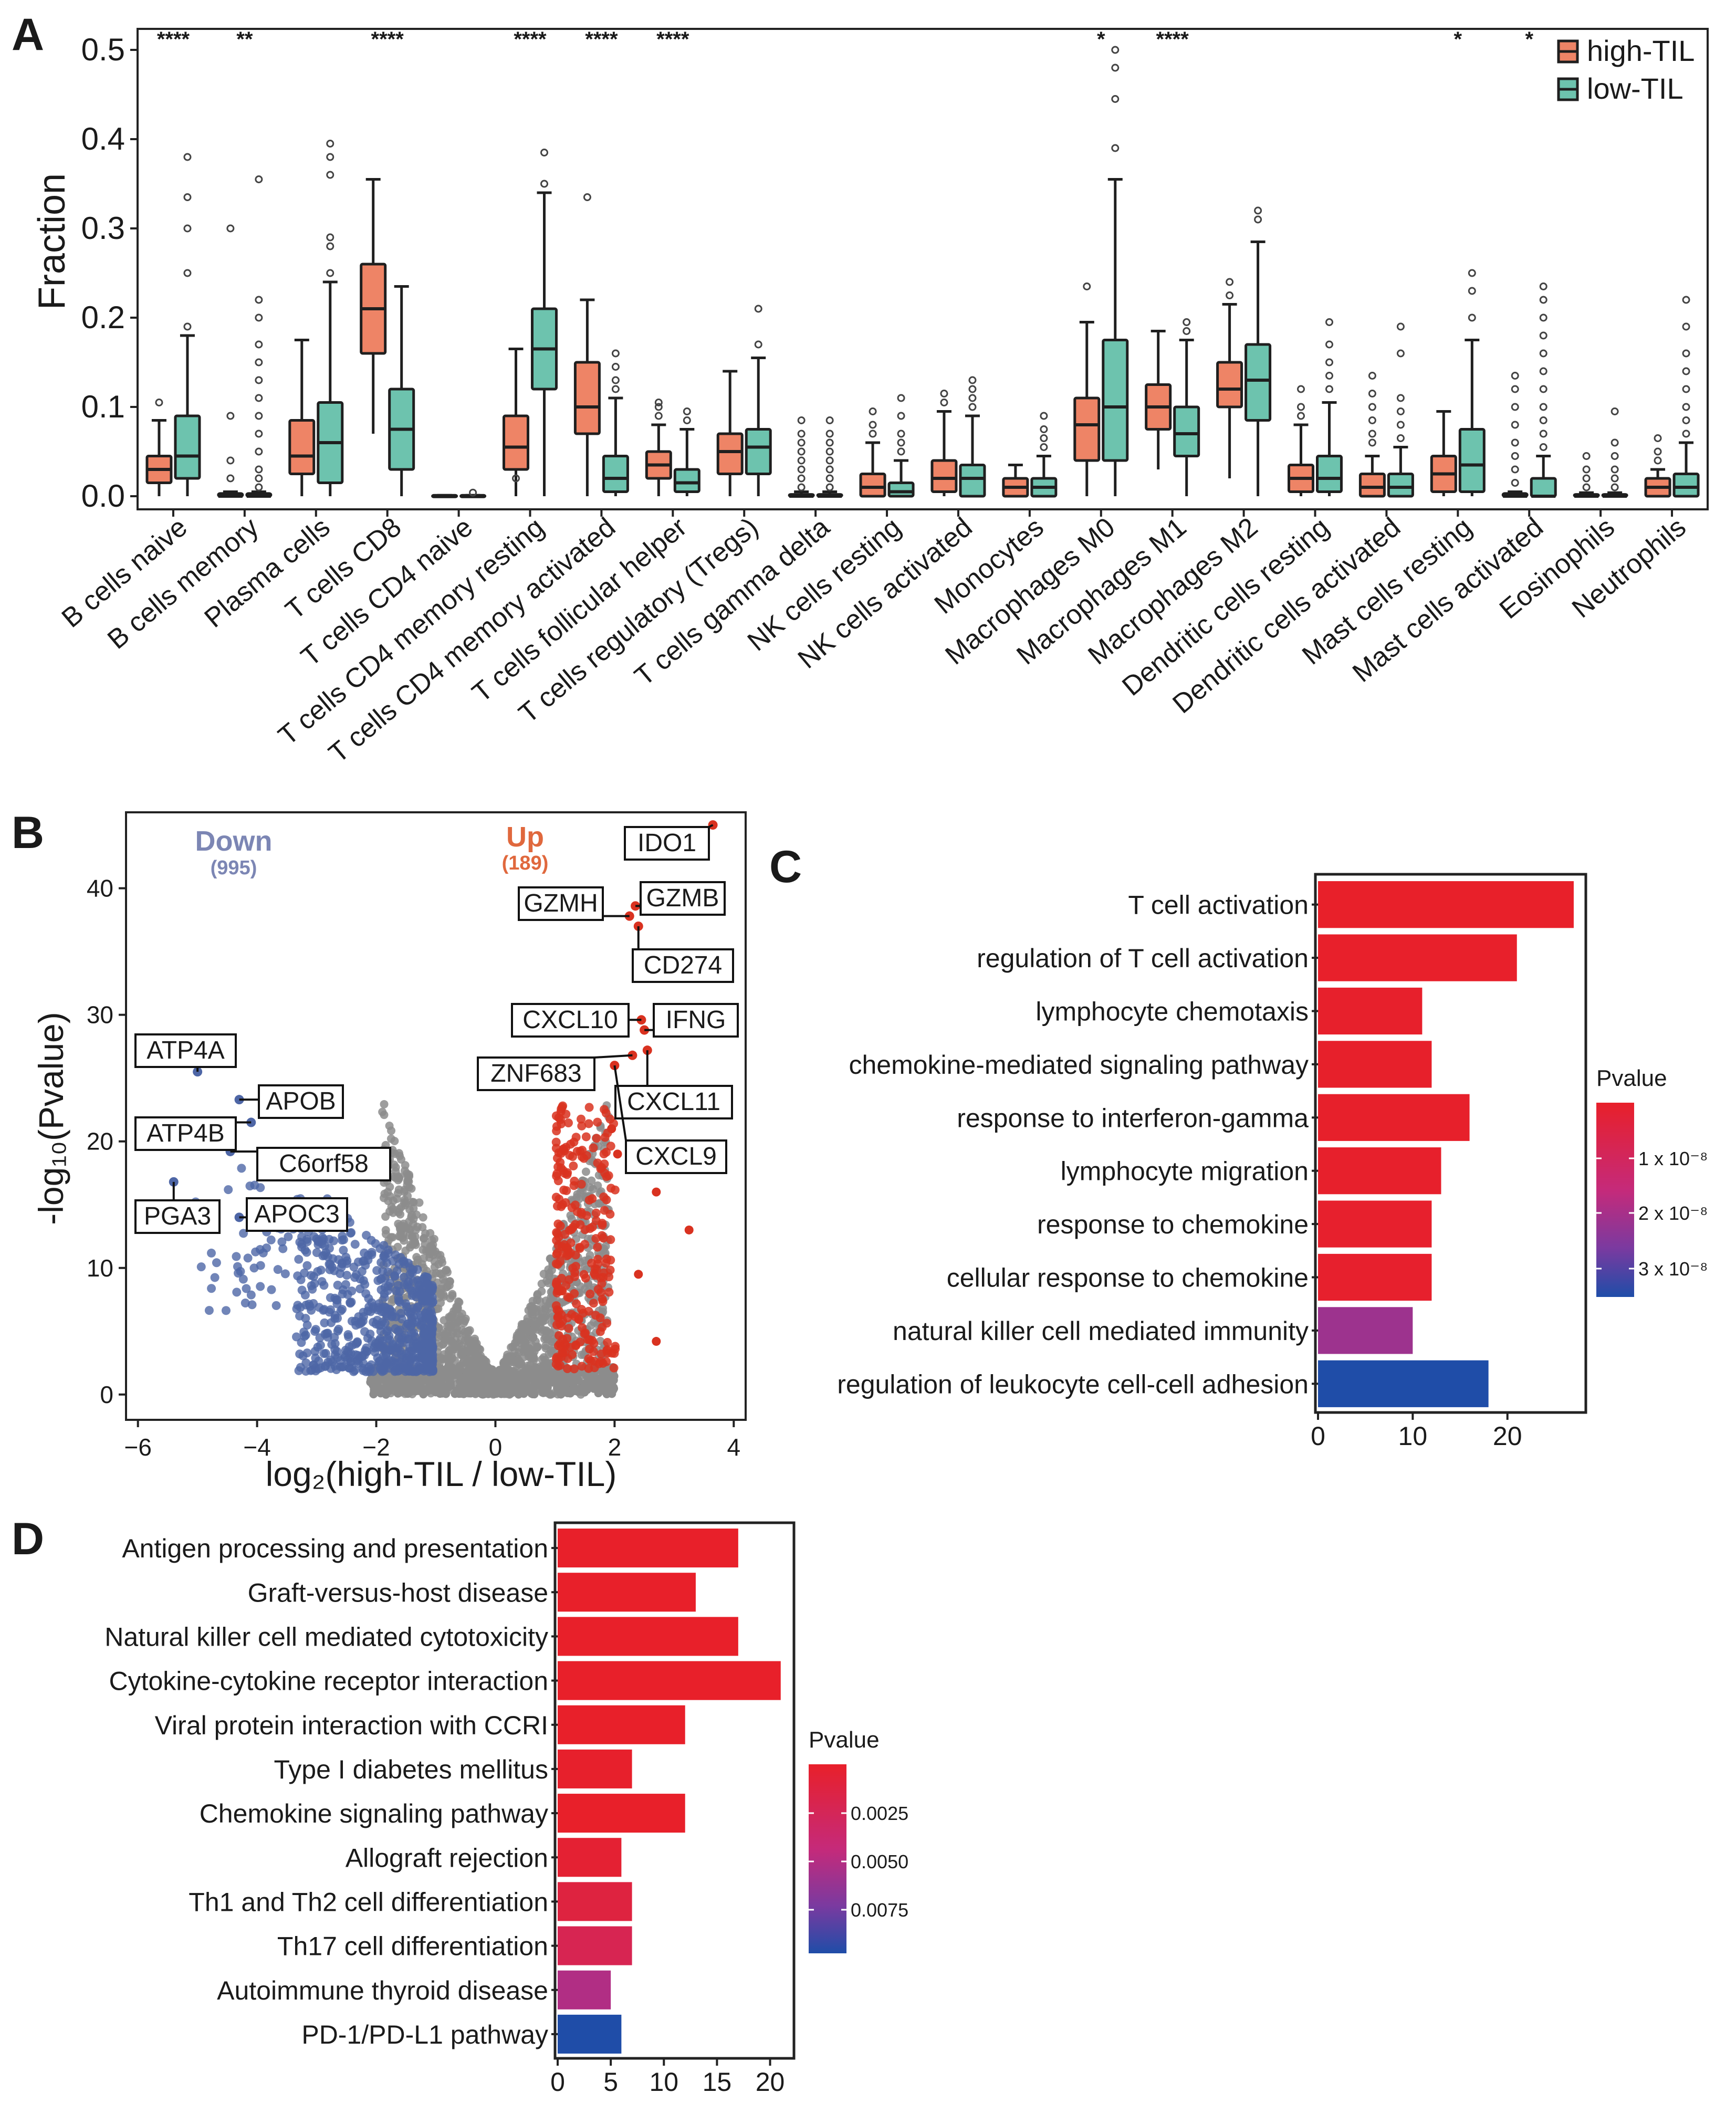 This screenshot has width=1736, height=2114. I want to click on gene-label-ifng: IFNG, so click(692, 1021).